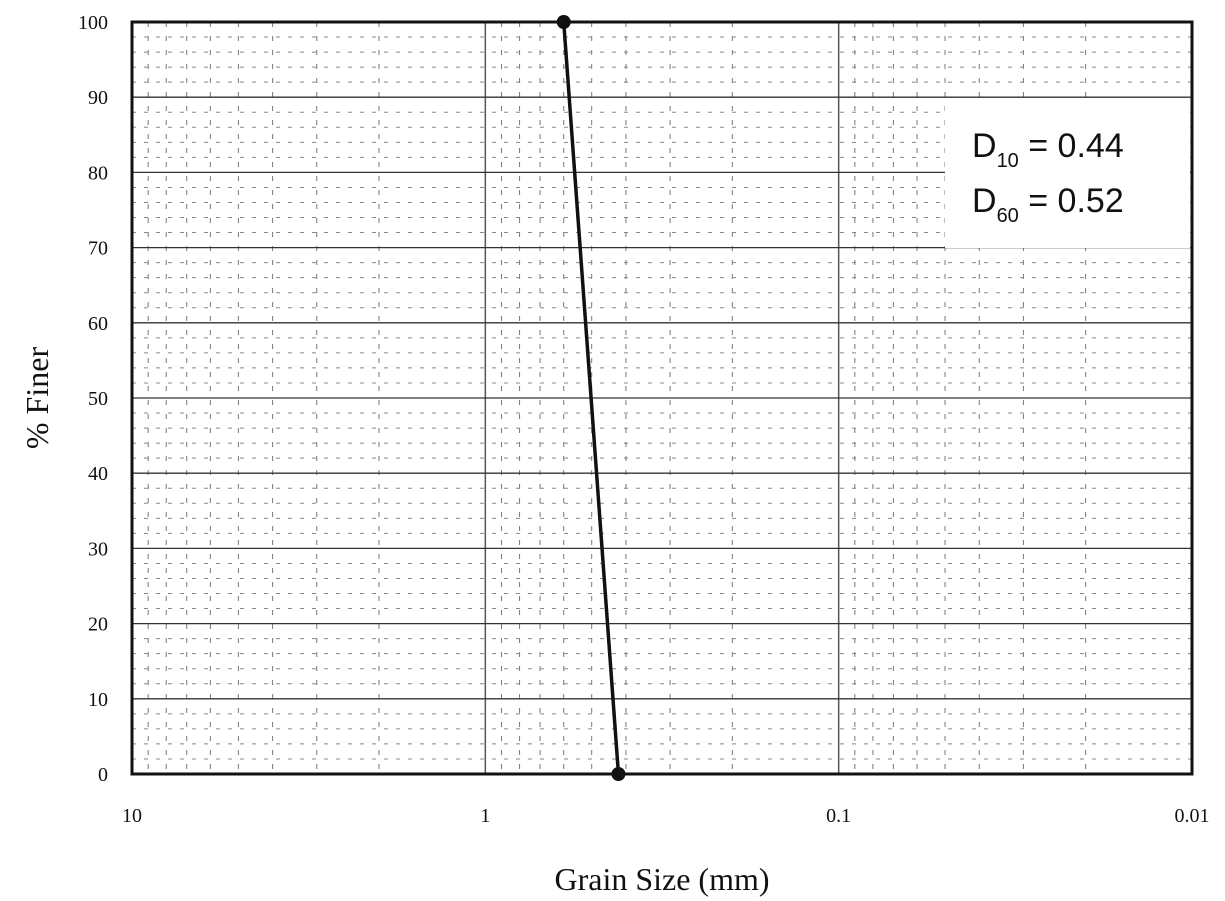 This screenshot has height=901, width=1225. I want to click on annotation-d10-symbol: D, so click(984, 146).